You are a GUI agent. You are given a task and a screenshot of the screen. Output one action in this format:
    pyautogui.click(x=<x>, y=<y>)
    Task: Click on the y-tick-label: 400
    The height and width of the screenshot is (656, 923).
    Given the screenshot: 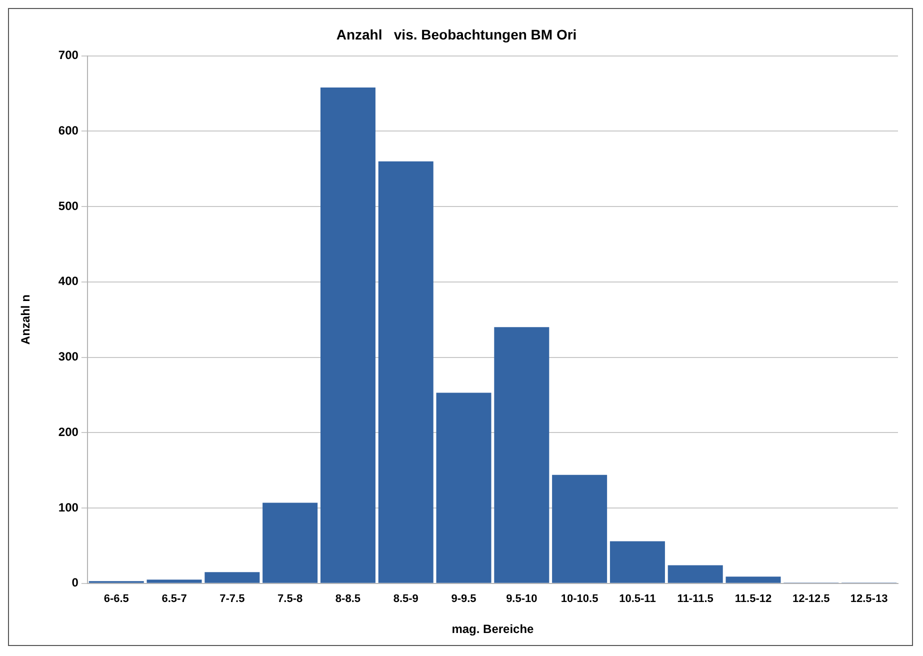 What is the action you would take?
    pyautogui.click(x=68, y=281)
    